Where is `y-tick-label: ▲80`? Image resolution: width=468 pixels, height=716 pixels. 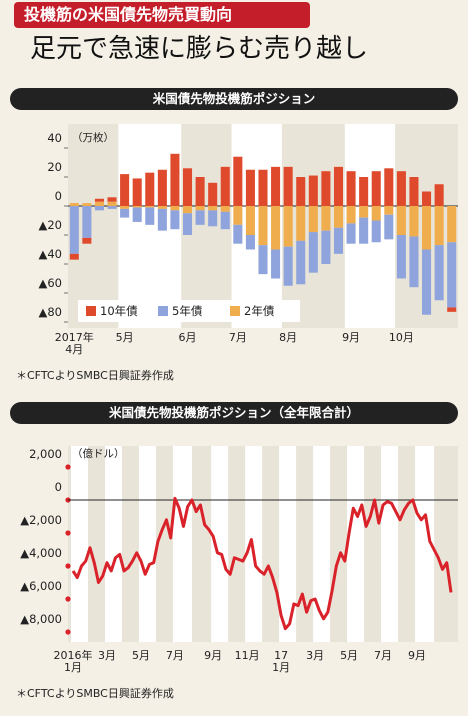
y-tick-label: ▲80 is located at coordinates (50, 312).